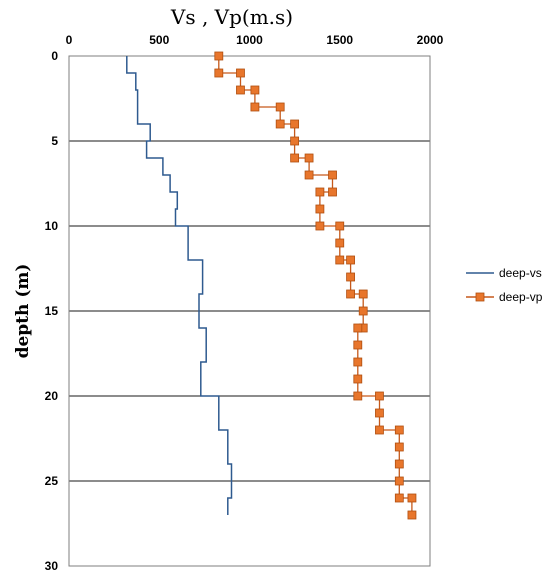 The height and width of the screenshot is (573, 554). I want to click on y-tick-label: 0, so click(54, 56).